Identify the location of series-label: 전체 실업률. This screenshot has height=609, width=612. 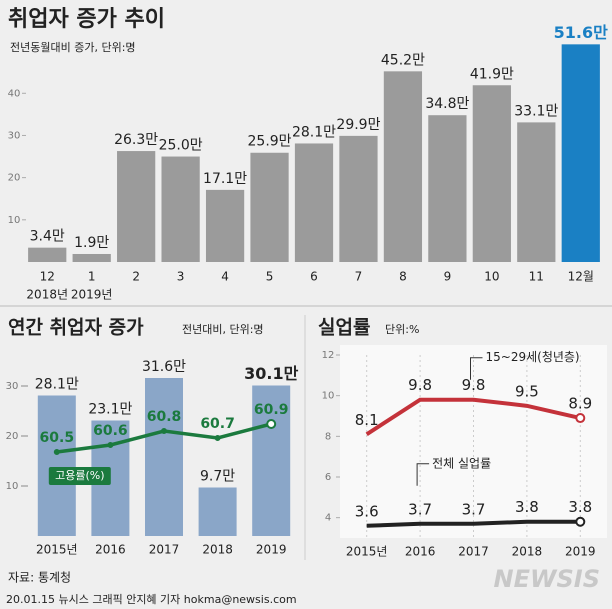
(461, 463).